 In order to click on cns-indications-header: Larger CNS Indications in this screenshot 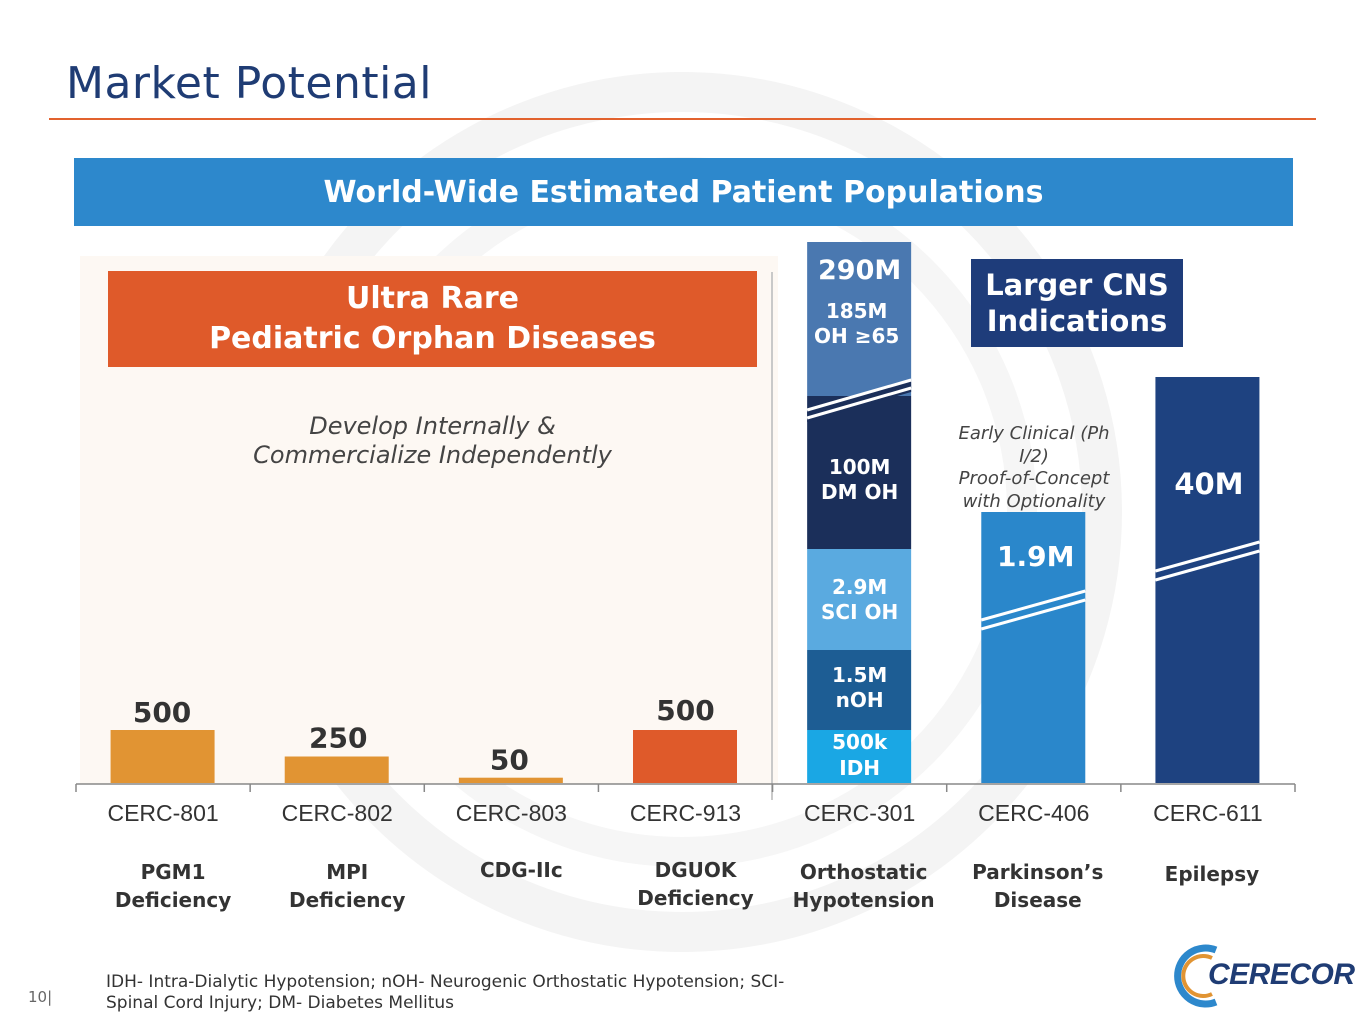, I will do `click(1077, 303)`.